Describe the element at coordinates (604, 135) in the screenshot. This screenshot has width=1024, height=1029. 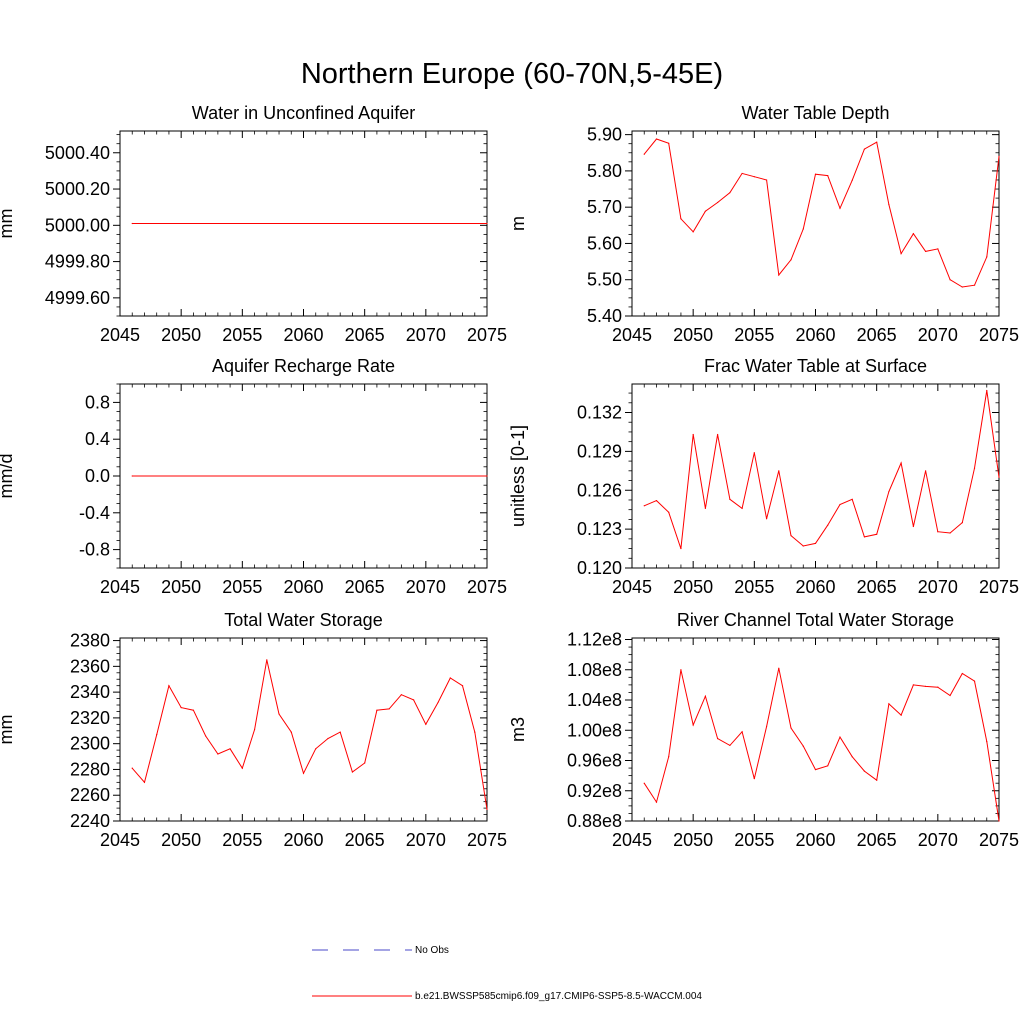
I see `y-tick-label: 5.90` at that location.